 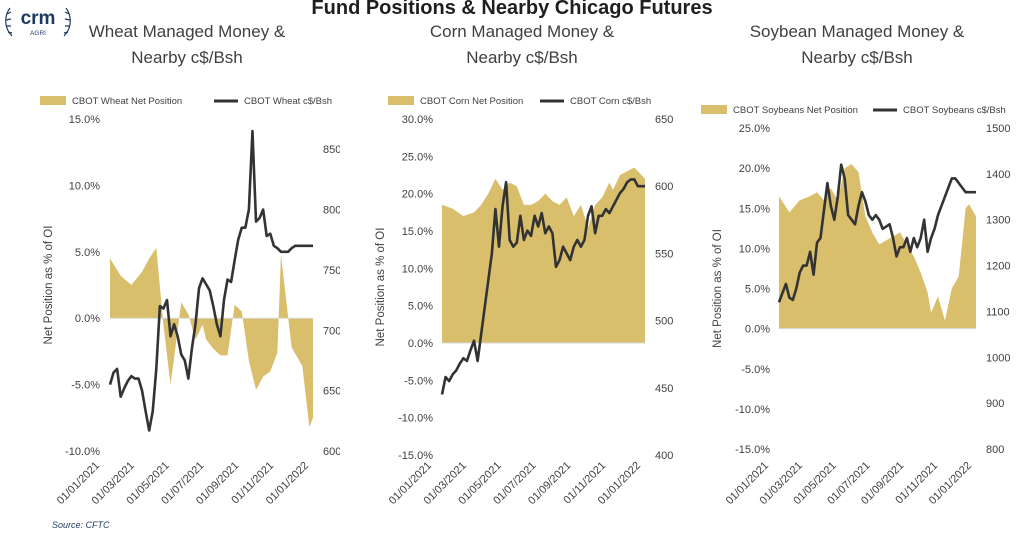 What do you see at coordinates (38, 33) in the screenshot?
I see `logo-subtext: AGRI` at bounding box center [38, 33].